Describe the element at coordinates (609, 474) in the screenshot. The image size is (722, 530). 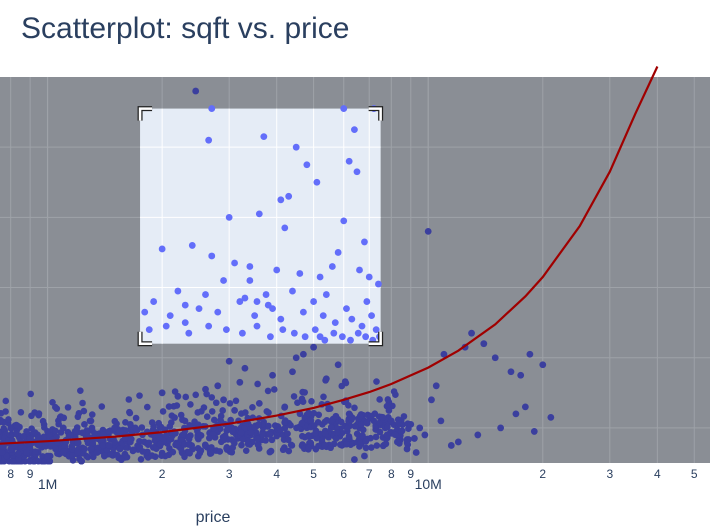
I see `x-tick-label: 3` at that location.